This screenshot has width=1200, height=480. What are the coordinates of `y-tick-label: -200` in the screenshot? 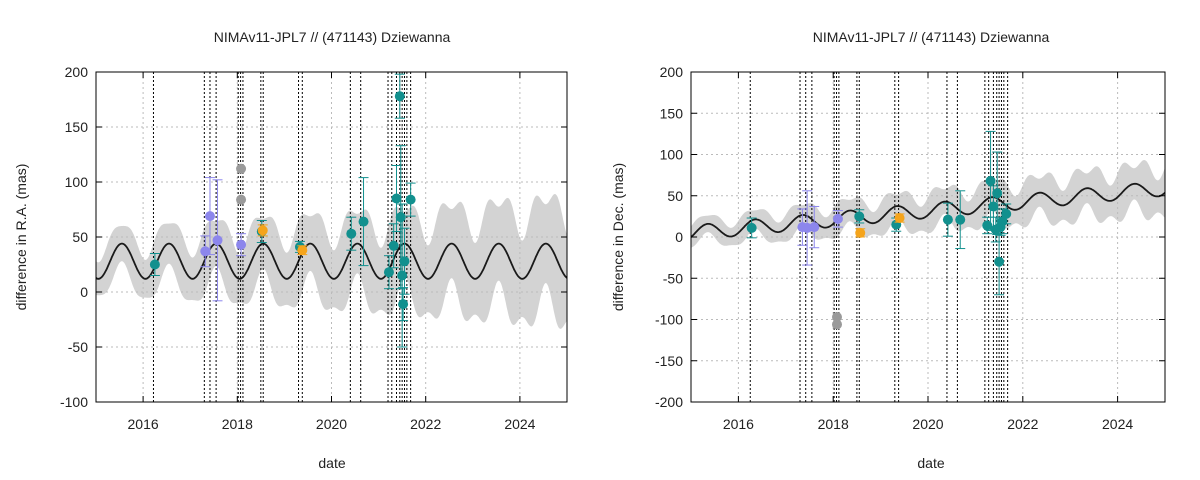 It's located at (669, 402).